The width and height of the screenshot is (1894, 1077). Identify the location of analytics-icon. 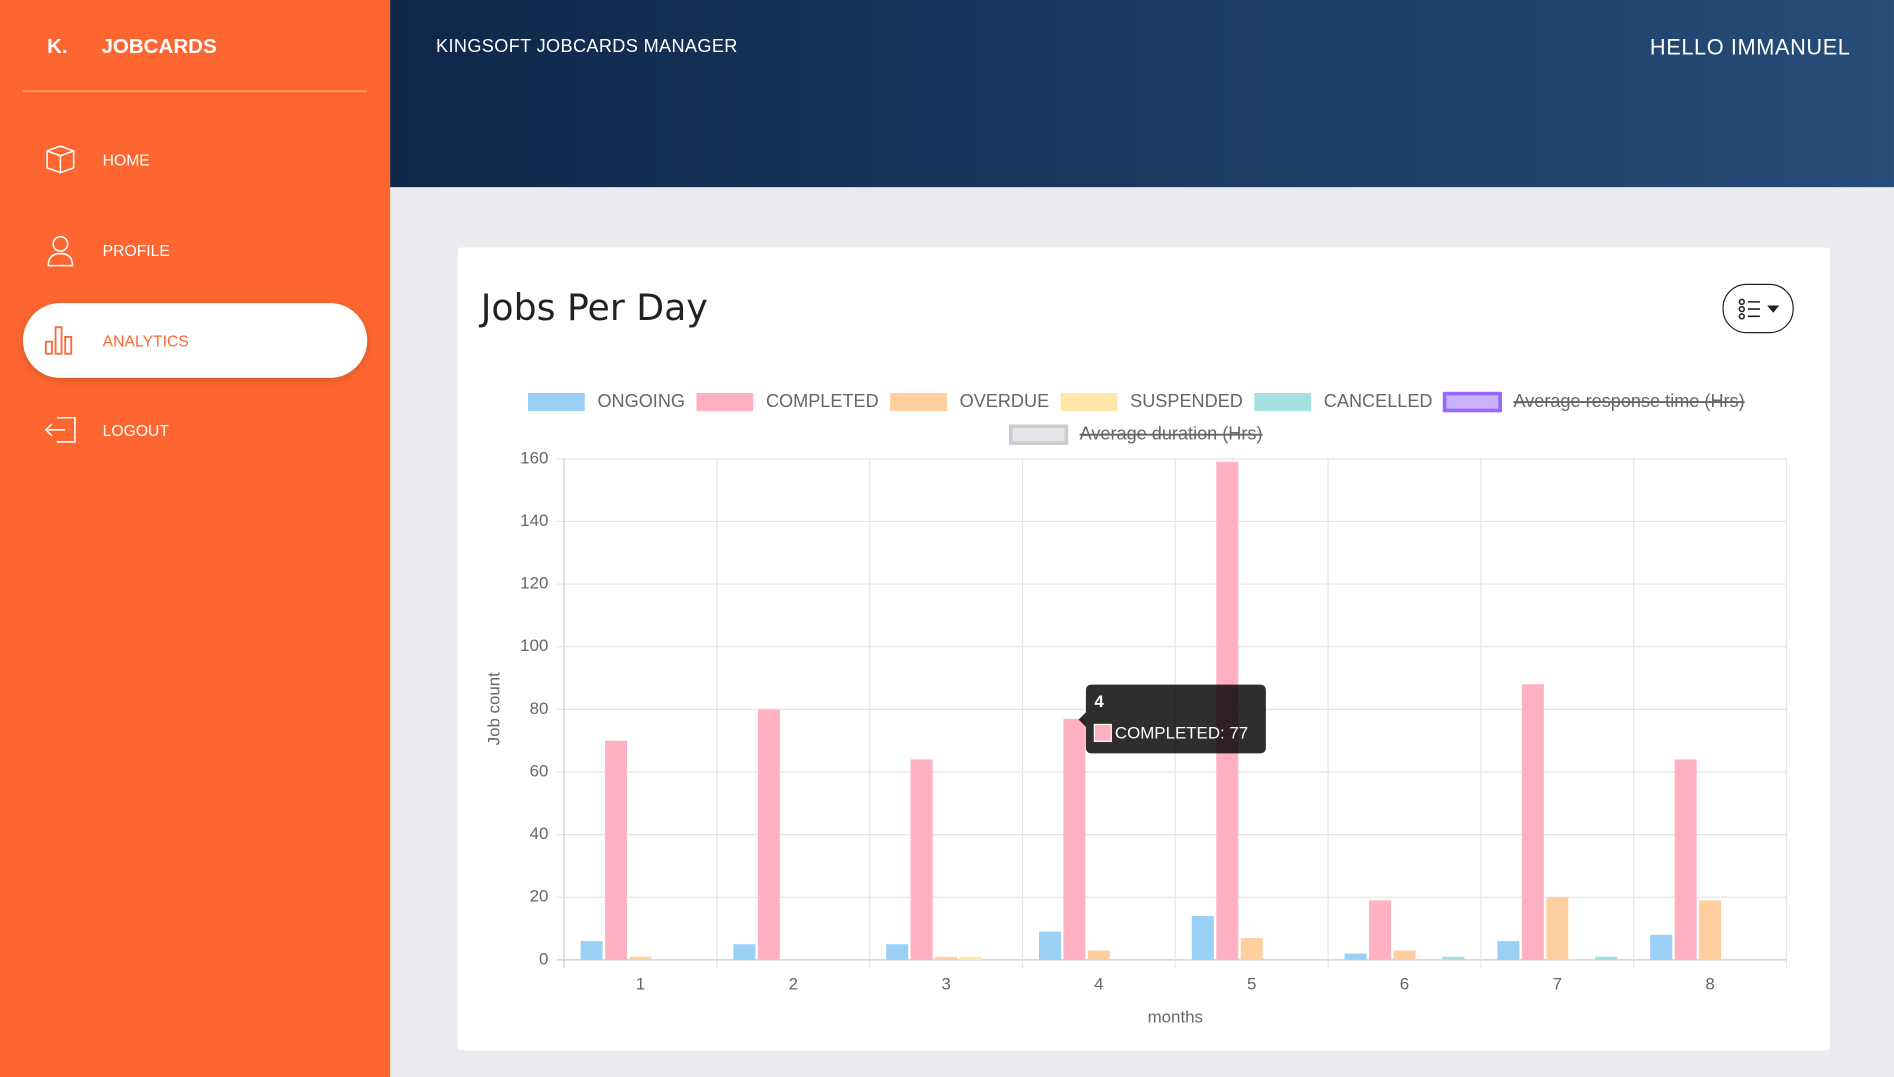
(58, 340).